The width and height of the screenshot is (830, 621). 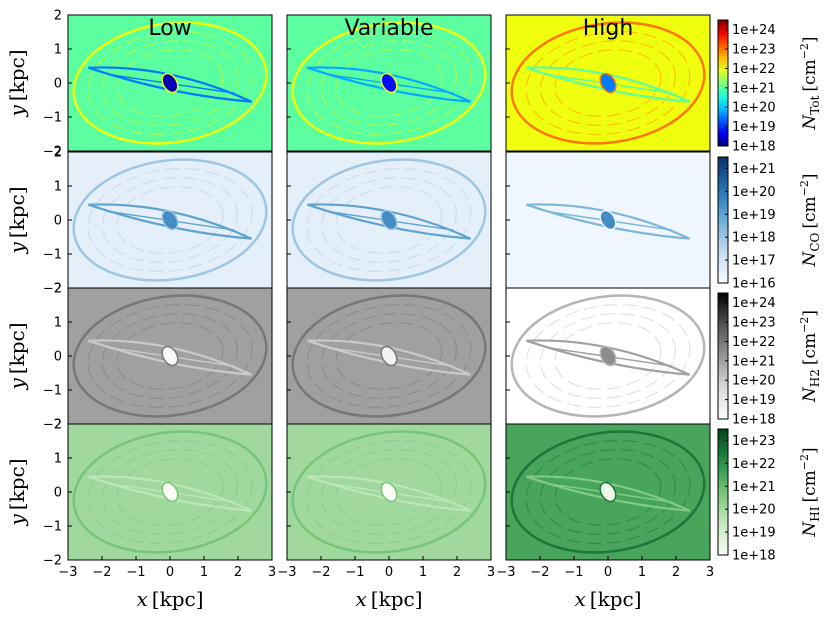 What do you see at coordinates (67, 572) in the screenshot?
I see `x-tick-label: −3` at bounding box center [67, 572].